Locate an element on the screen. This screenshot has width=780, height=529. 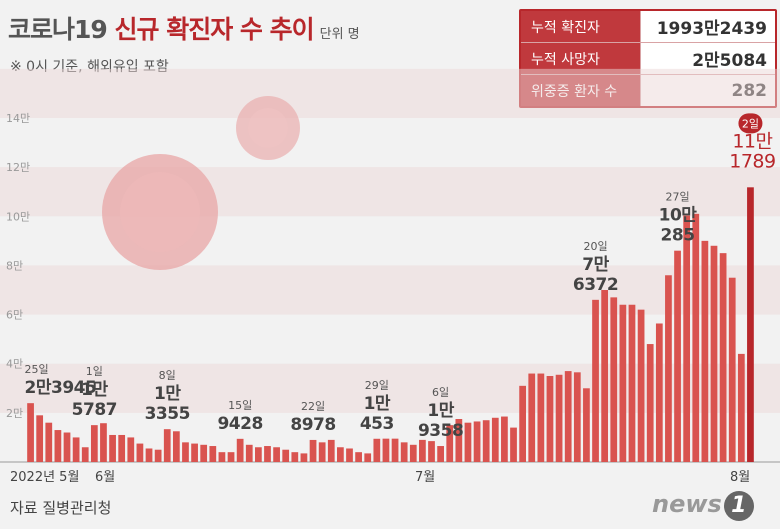
annotation-value: 9358 is located at coordinates (440, 431).